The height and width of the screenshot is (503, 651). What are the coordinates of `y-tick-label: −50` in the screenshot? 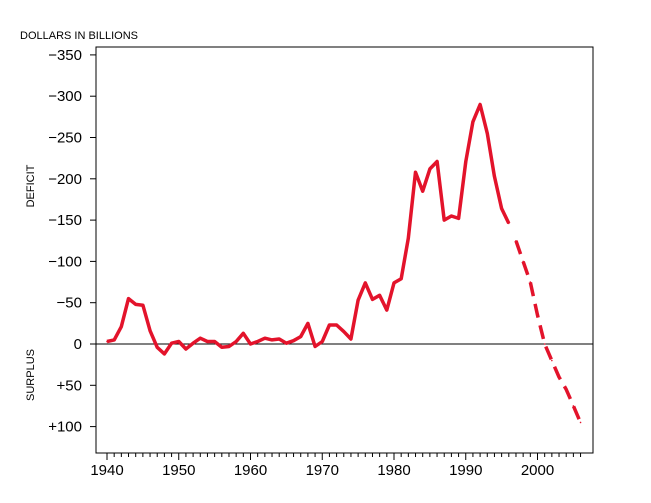 It's located at (69, 303).